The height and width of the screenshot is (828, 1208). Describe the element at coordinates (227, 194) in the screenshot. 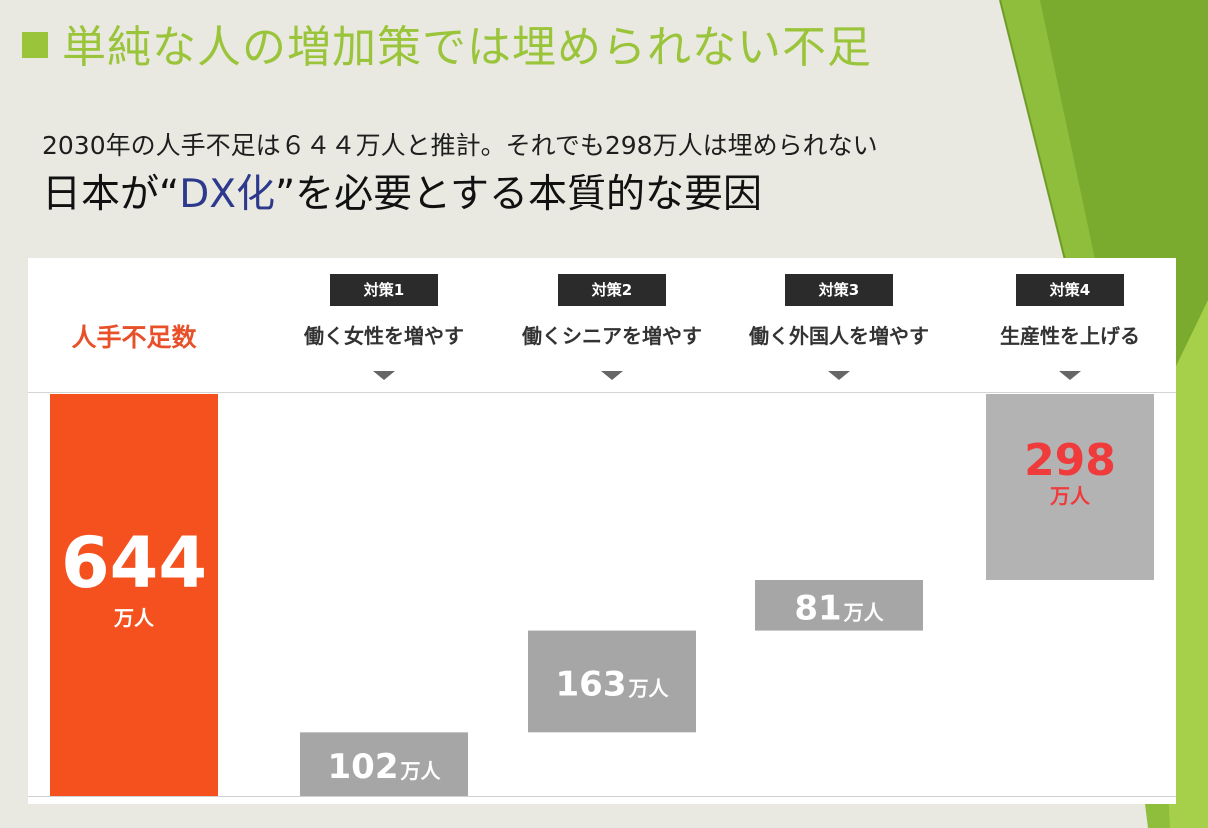

I see `headline-dx: DX化` at that location.